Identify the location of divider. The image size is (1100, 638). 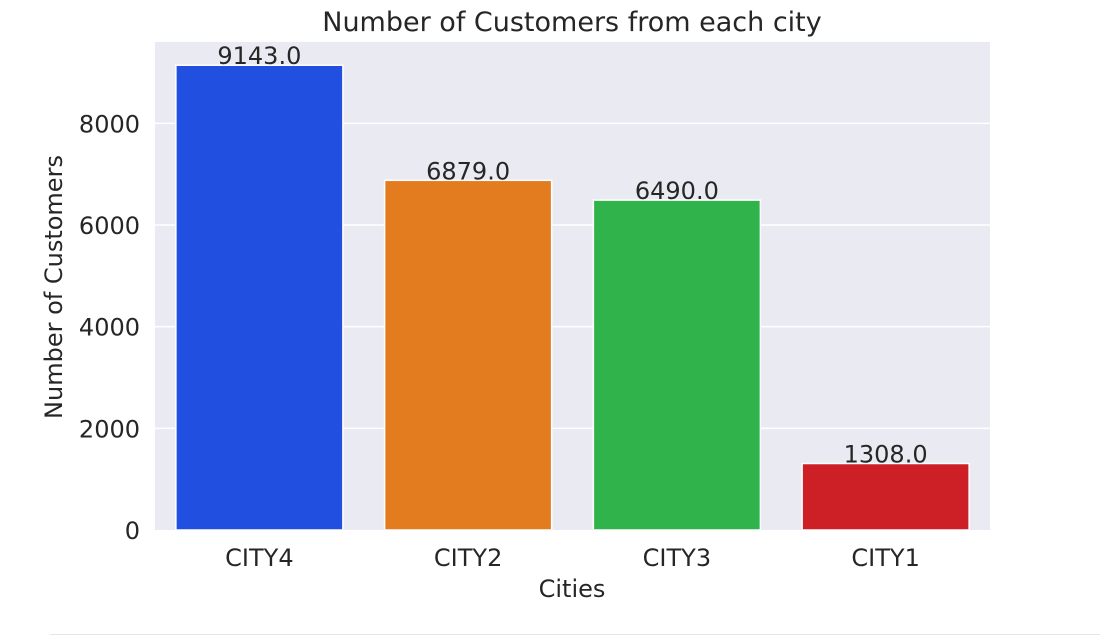
(575, 634).